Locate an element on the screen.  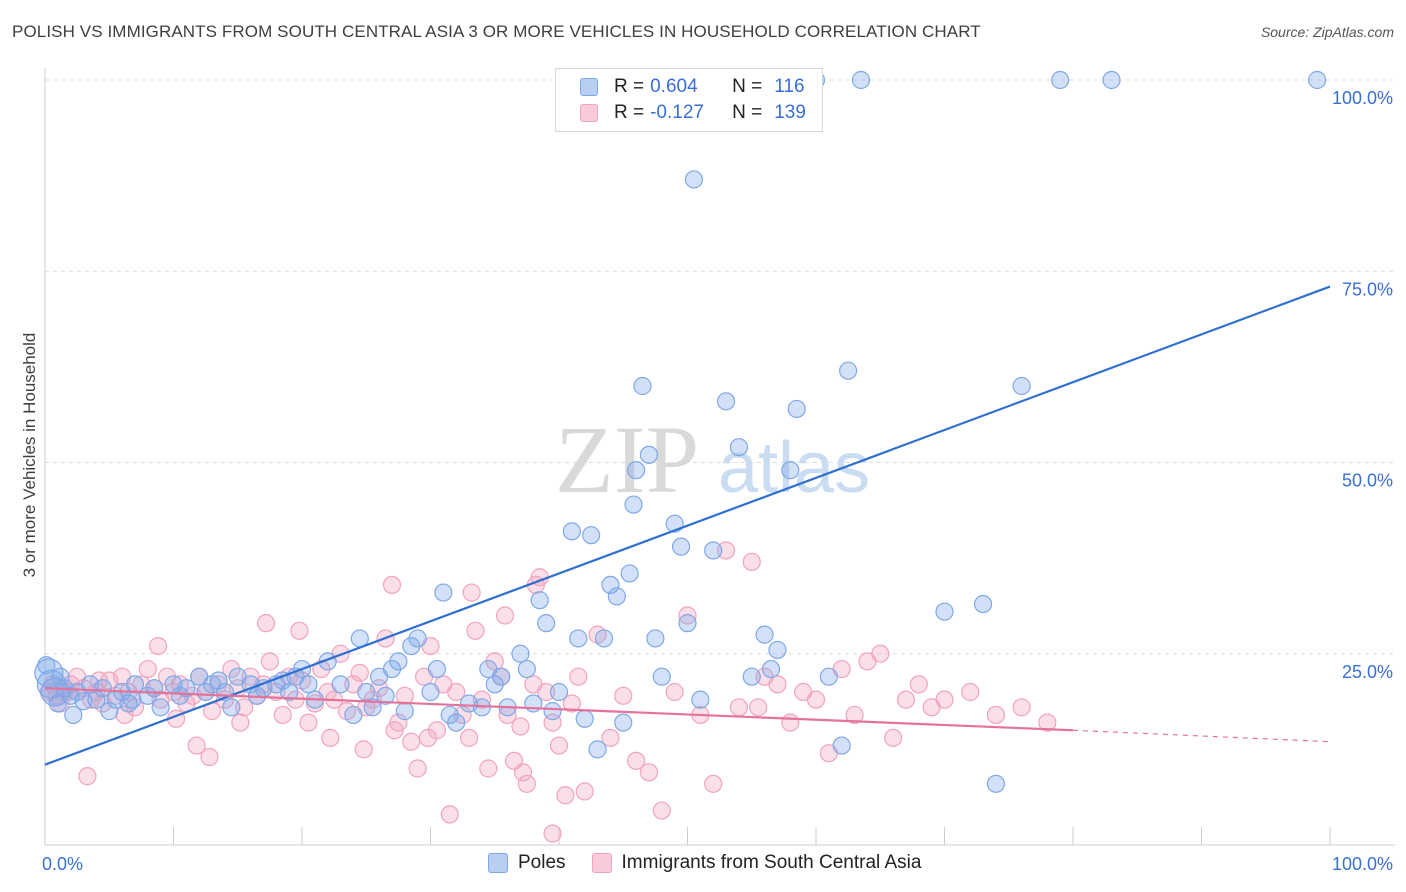
immigrants-trend-line is located at coordinates (559, 709).